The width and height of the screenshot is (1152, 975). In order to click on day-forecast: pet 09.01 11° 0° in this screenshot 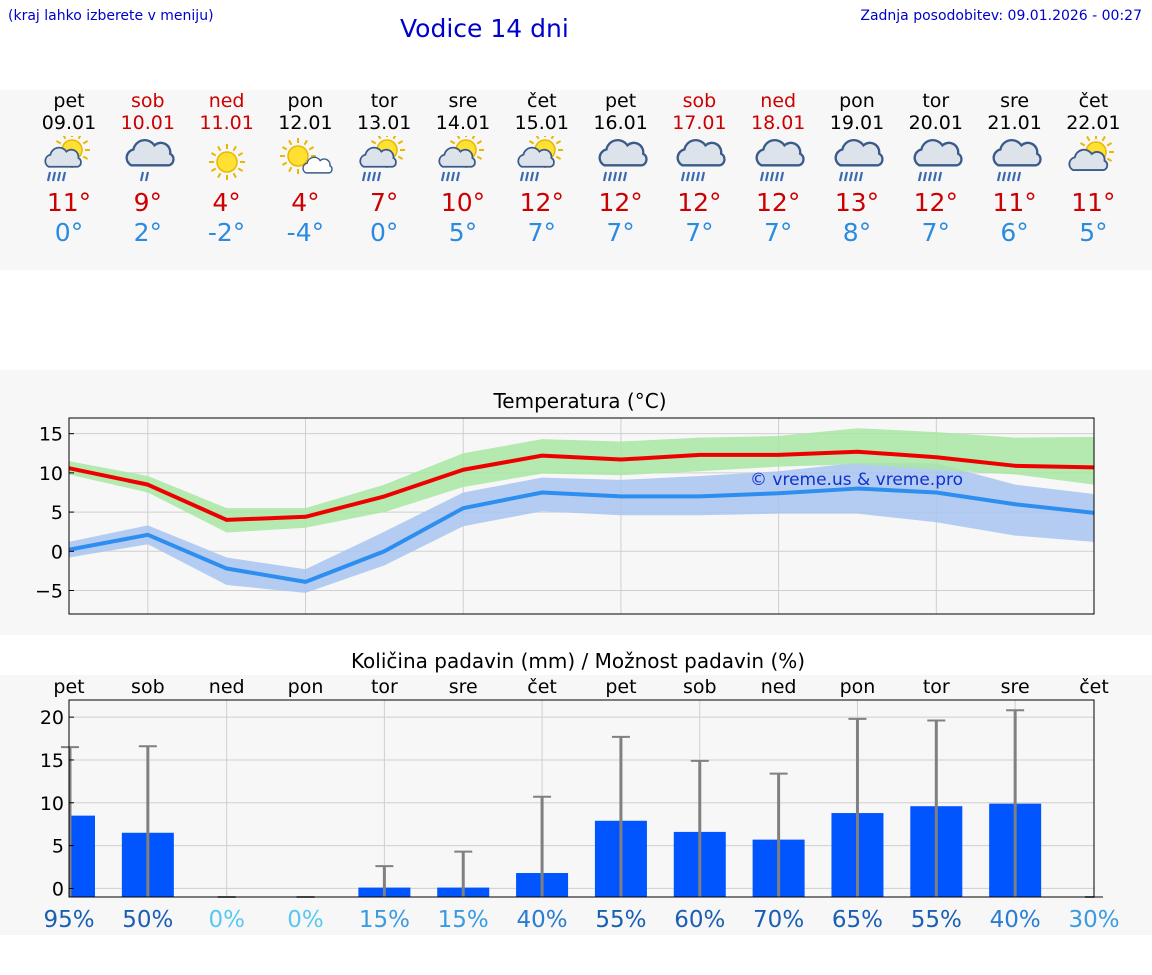, I will do `click(69, 169)`.